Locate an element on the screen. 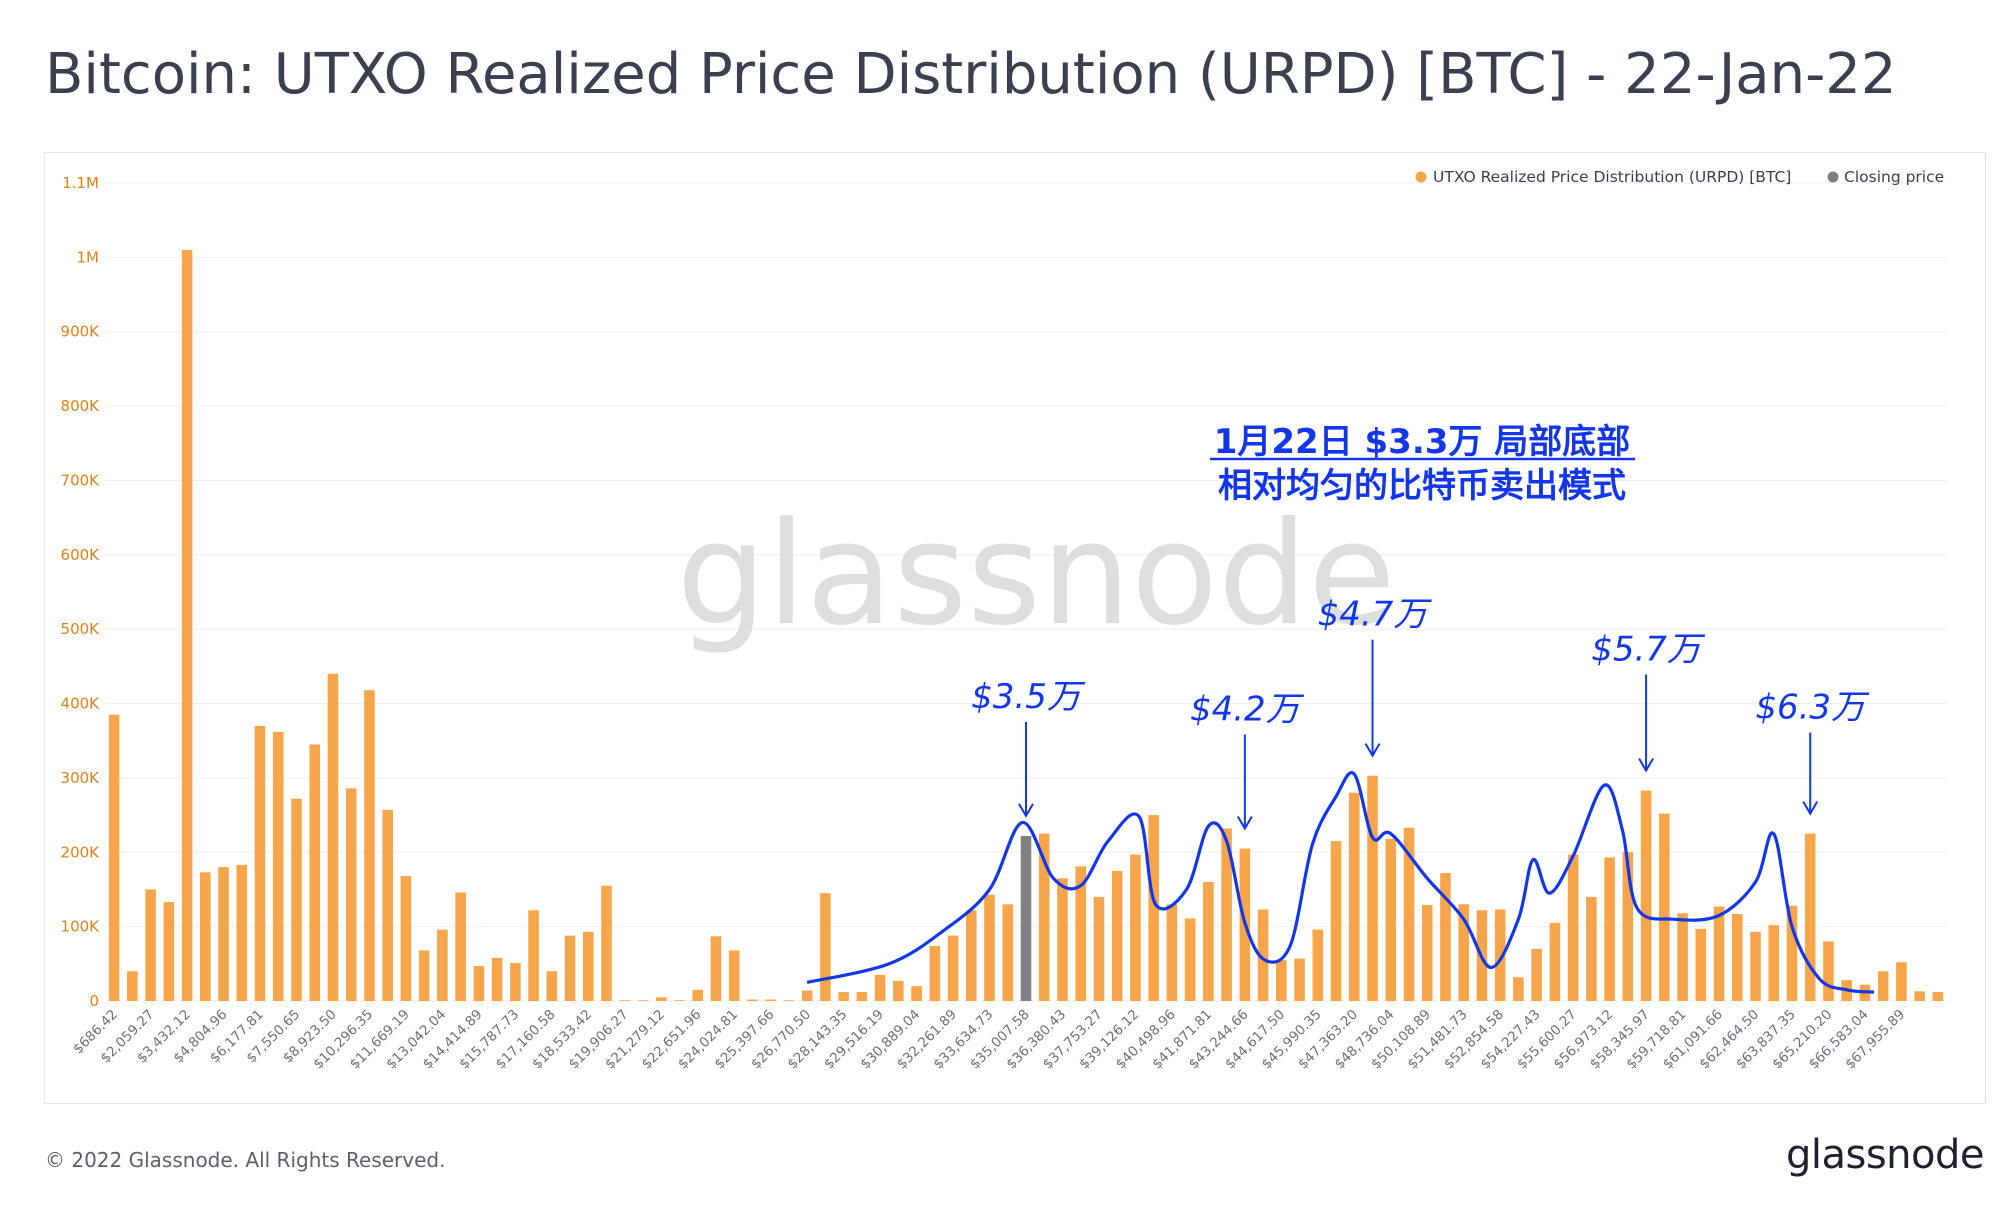  y-tick-label: 600K is located at coordinates (81, 555).